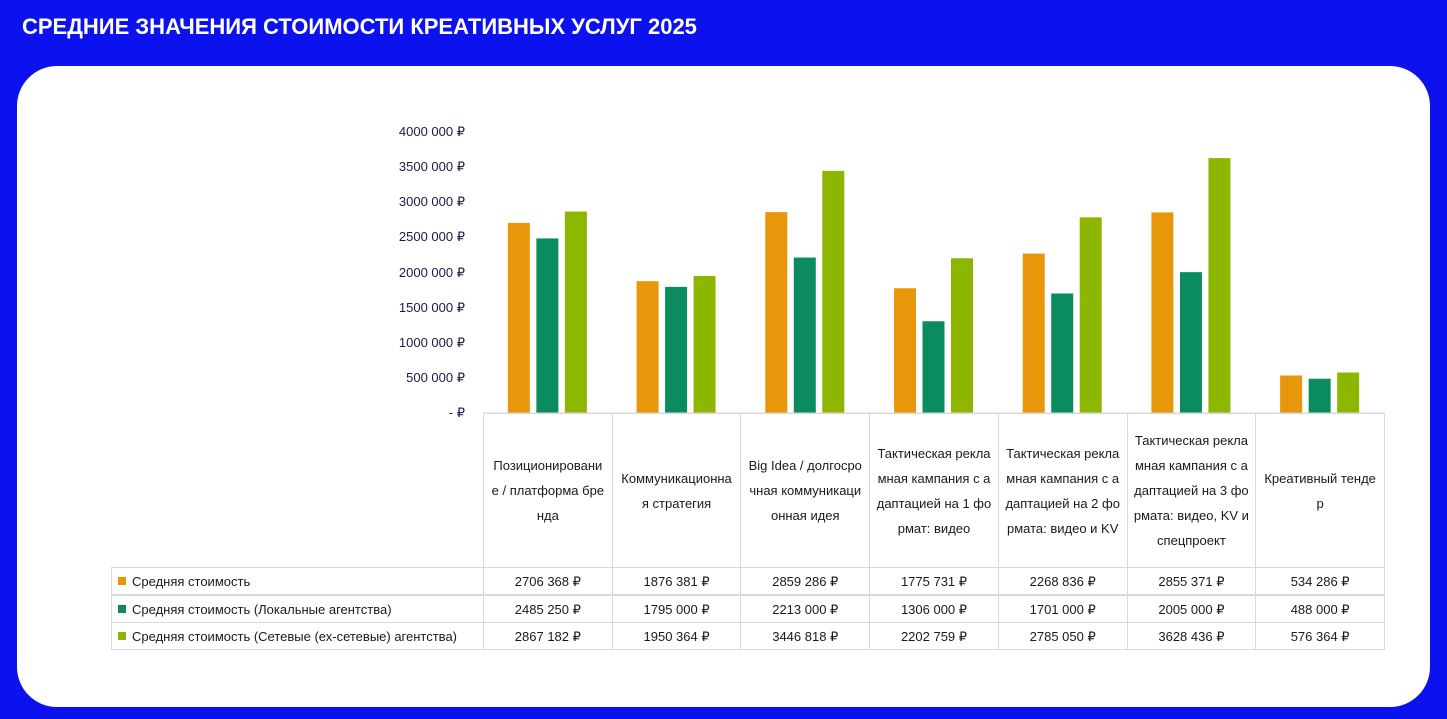 Image resolution: width=1447 pixels, height=719 pixels. Describe the element at coordinates (1320, 581) in the screenshot. I see `table-value: 534 286 ₽` at that location.